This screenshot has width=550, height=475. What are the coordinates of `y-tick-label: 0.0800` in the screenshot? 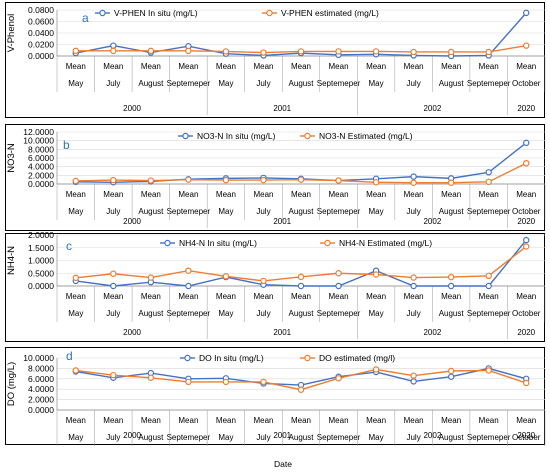 It's located at (41, 10).